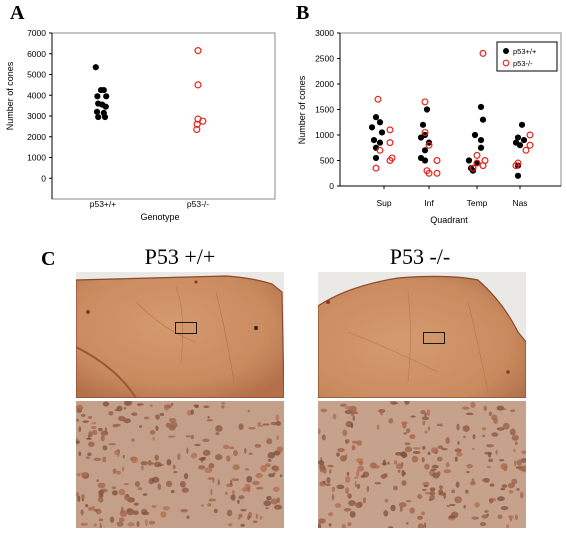  I want to click on chart-a-category-label: p53-/-, so click(198, 204).